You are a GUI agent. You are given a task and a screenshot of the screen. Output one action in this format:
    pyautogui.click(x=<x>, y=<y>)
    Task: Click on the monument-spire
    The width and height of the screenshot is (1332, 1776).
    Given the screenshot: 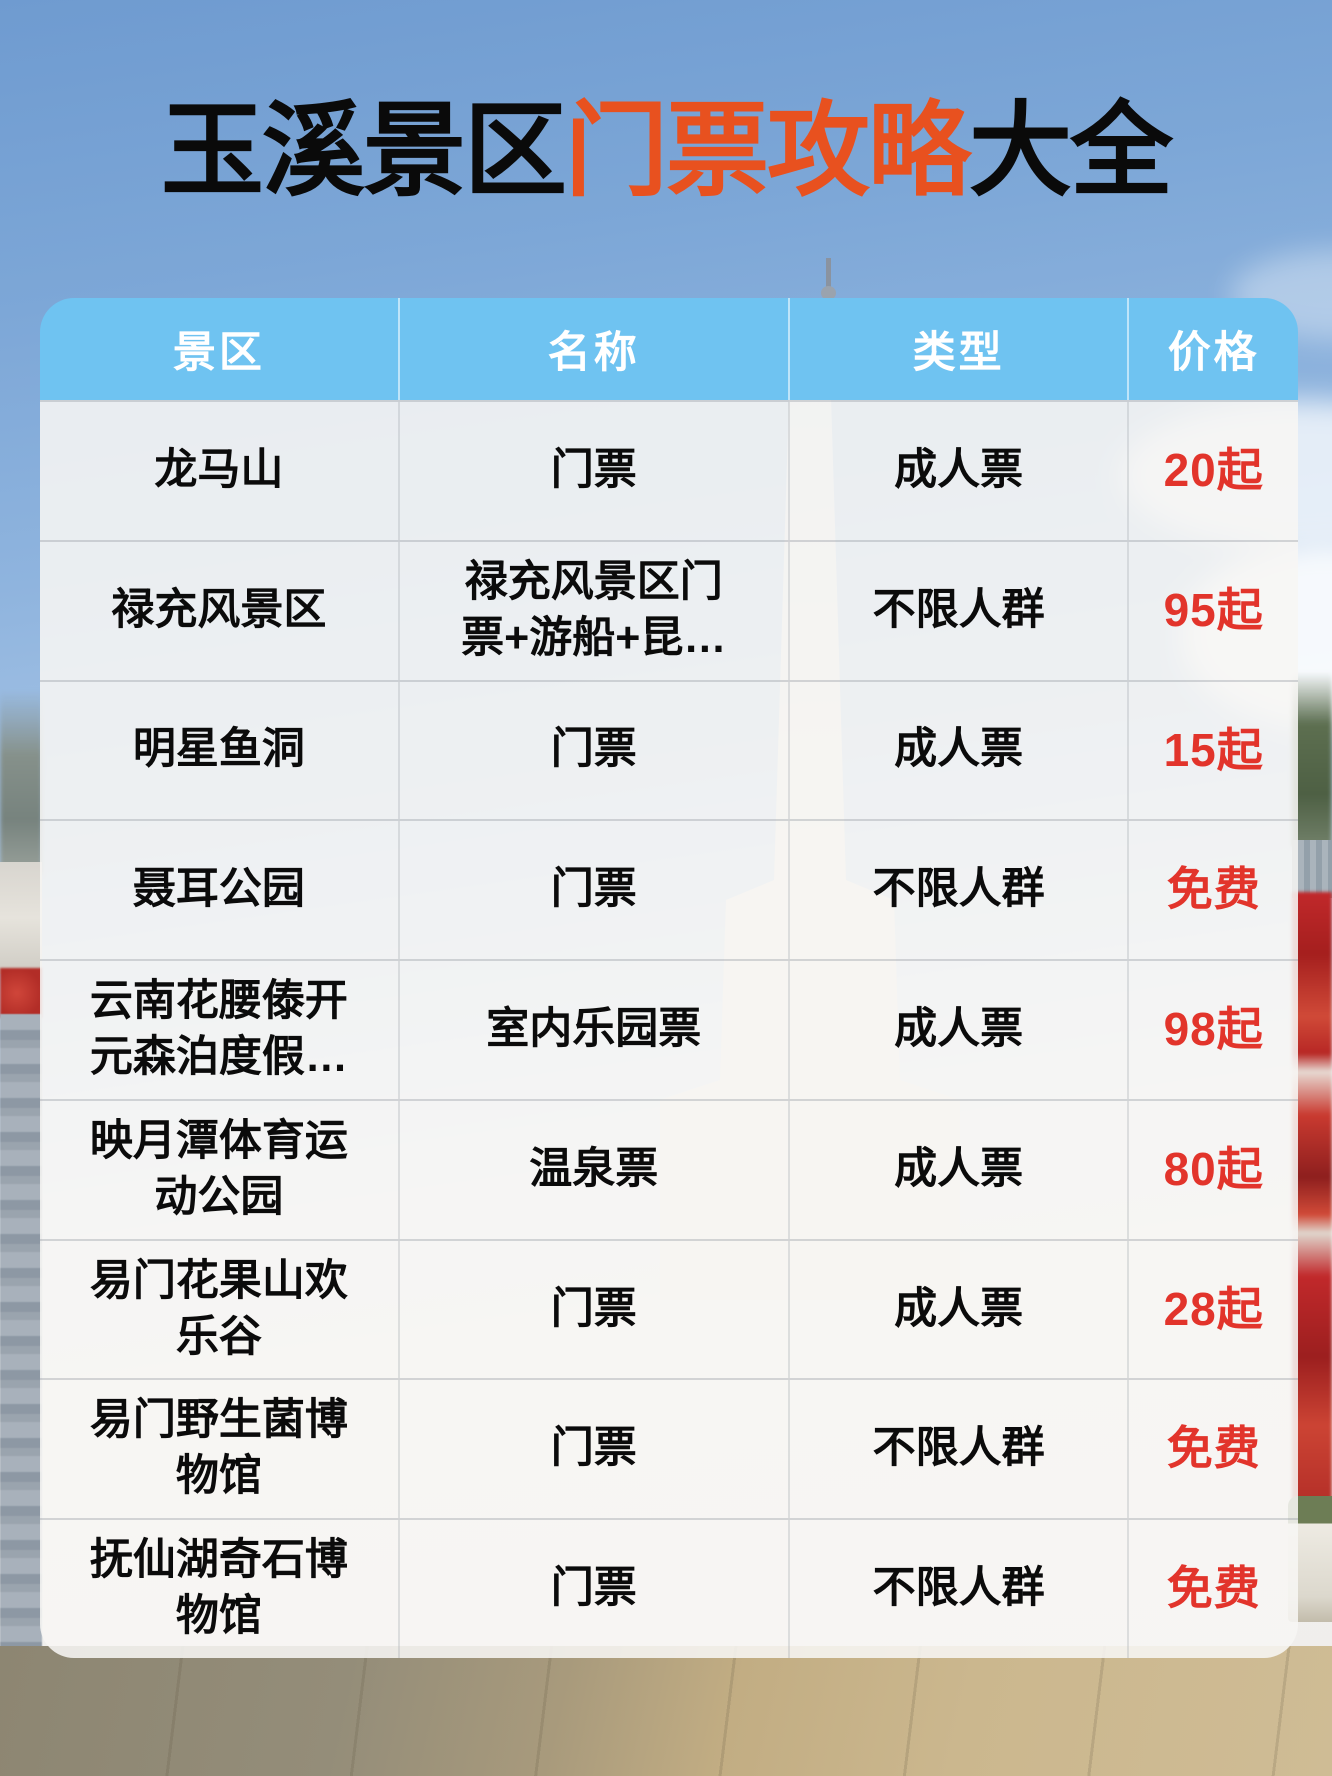 What is the action you would take?
    pyautogui.click(x=828, y=281)
    